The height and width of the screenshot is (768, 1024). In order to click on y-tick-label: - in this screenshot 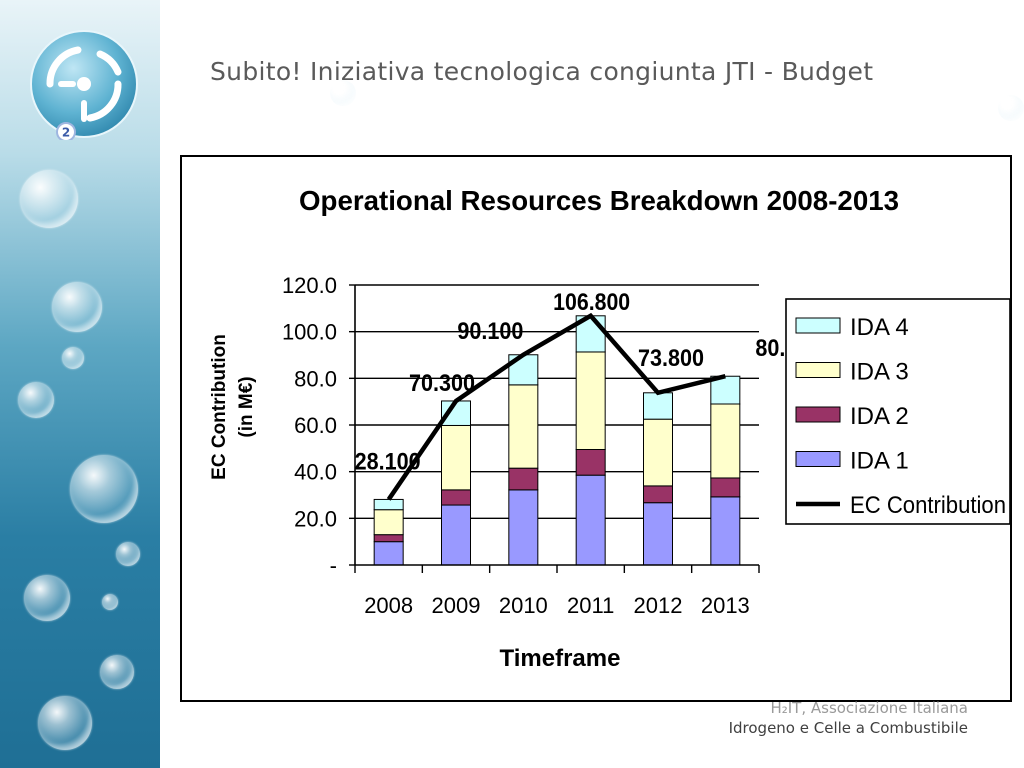, I will do `click(333, 565)`.